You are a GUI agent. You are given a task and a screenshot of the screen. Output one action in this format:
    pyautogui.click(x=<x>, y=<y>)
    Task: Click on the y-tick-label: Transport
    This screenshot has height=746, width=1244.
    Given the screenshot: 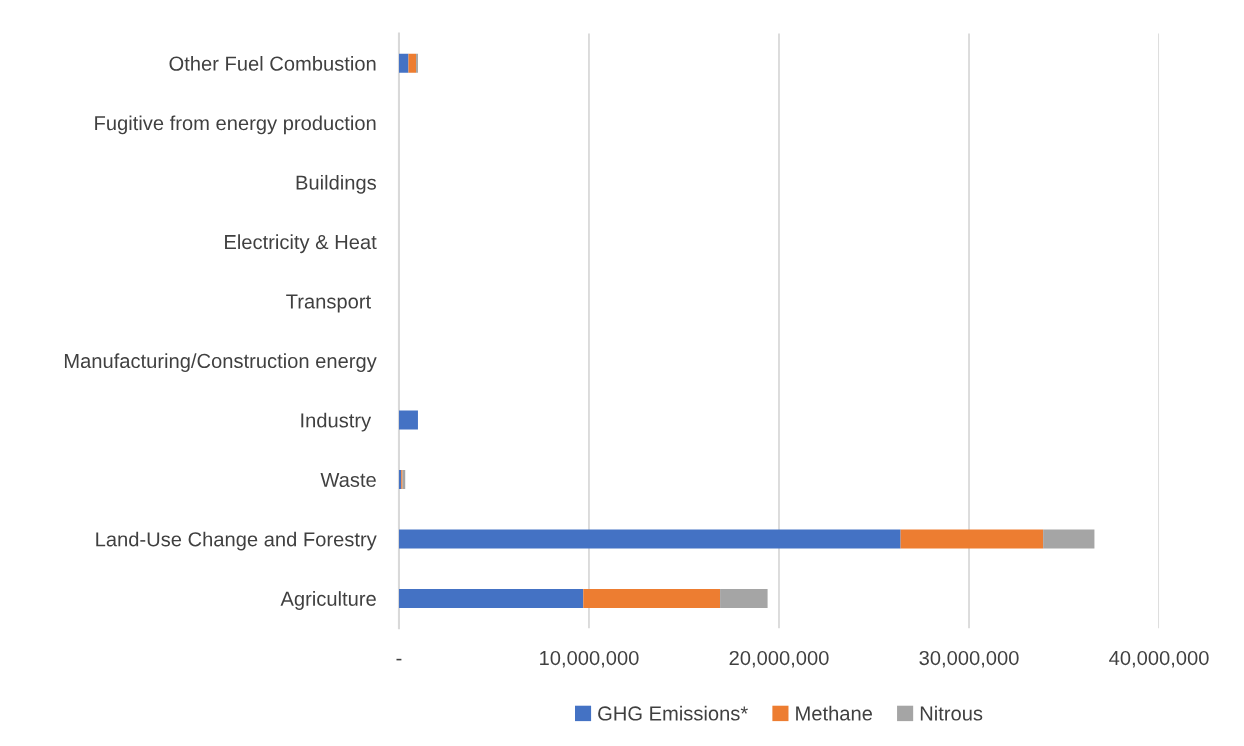 What is the action you would take?
    pyautogui.click(x=328, y=303)
    